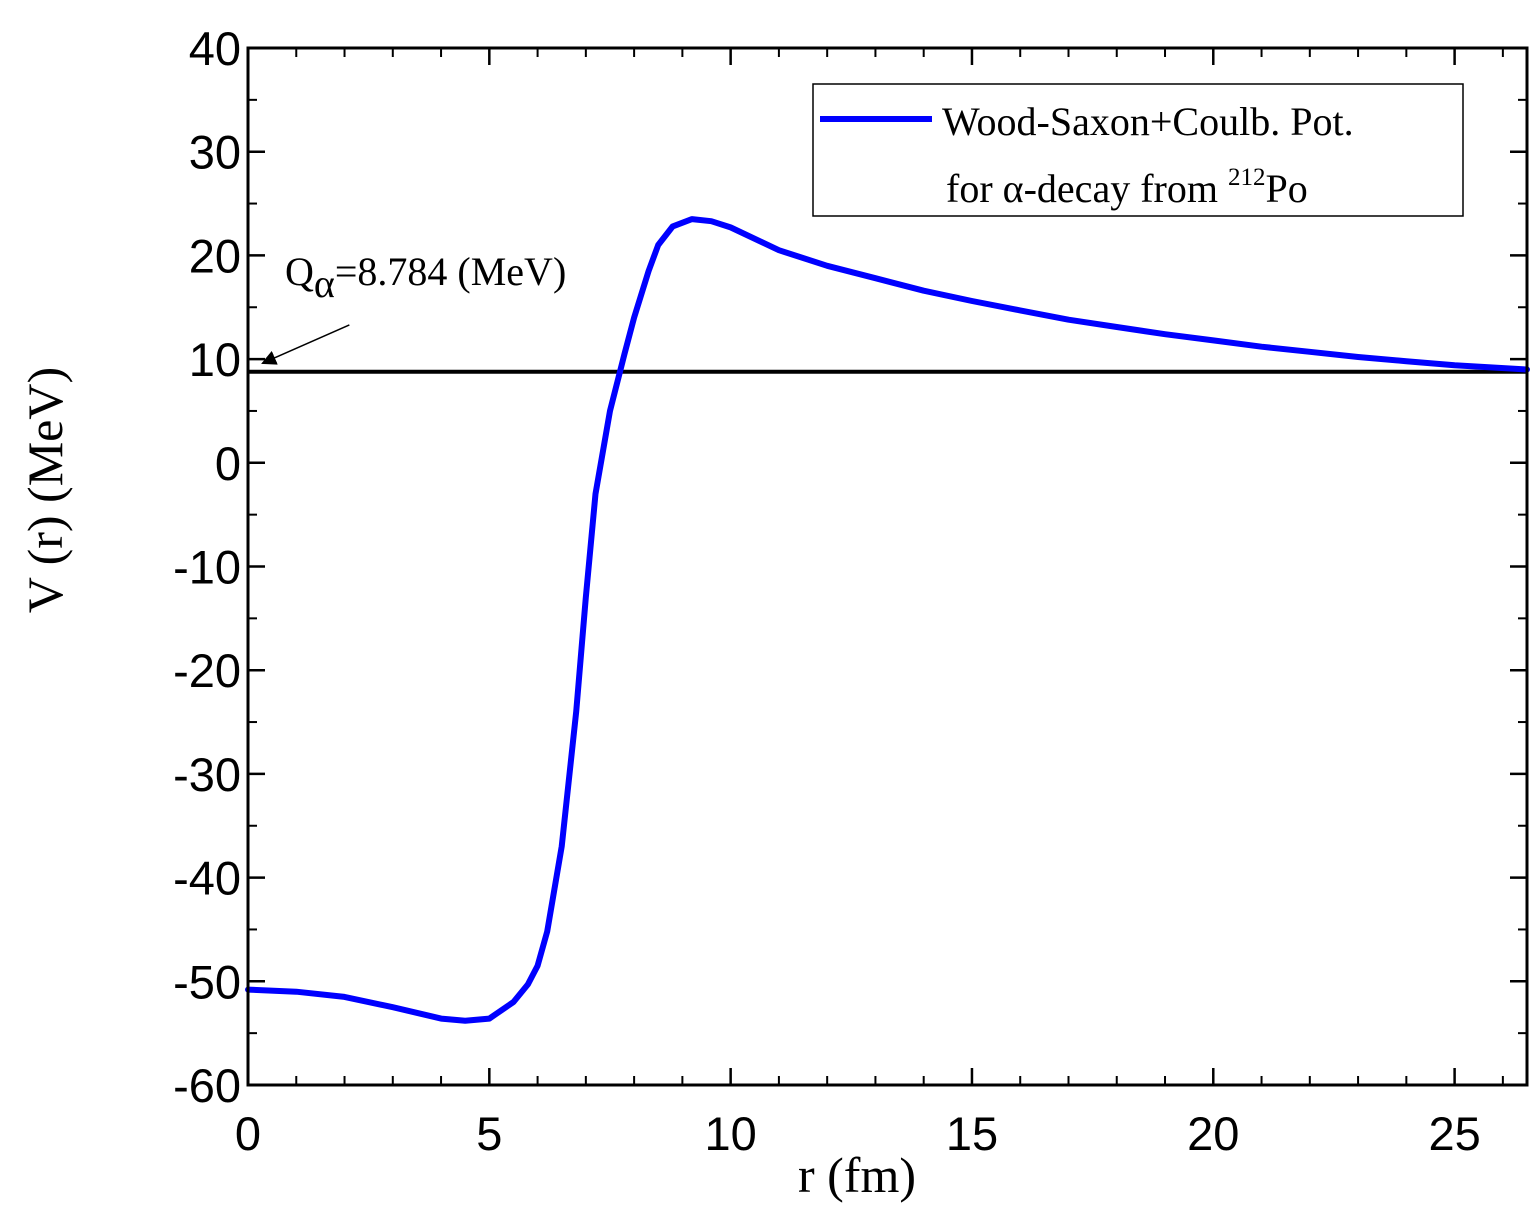 This screenshot has height=1210, width=1530. I want to click on x-tick-label: 25, so click(1454, 1133).